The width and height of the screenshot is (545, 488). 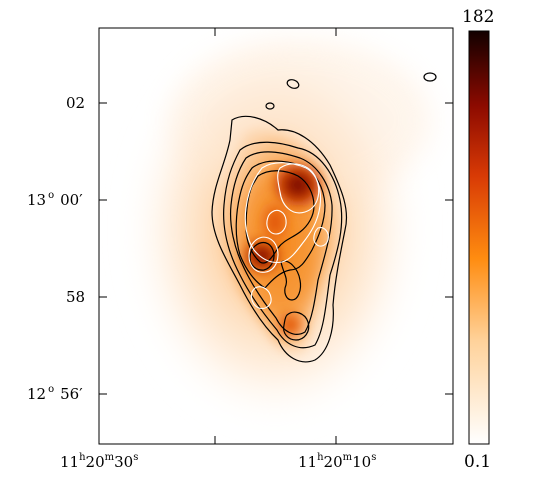 What do you see at coordinates (337, 461) in the screenshot?
I see `x-tick-label-10s: 11h20m10s` at bounding box center [337, 461].